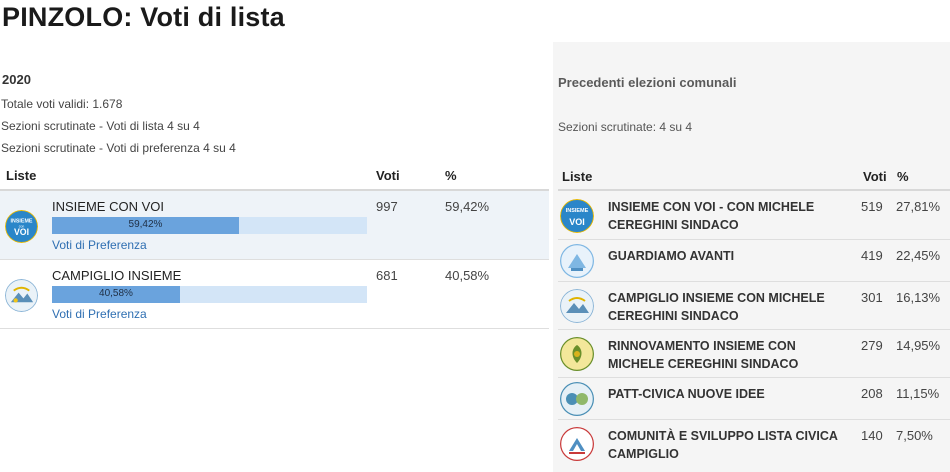 The width and height of the screenshot is (950, 472). What do you see at coordinates (143, 17) in the screenshot?
I see `page-title: PINZOLO: Voti di lista` at bounding box center [143, 17].